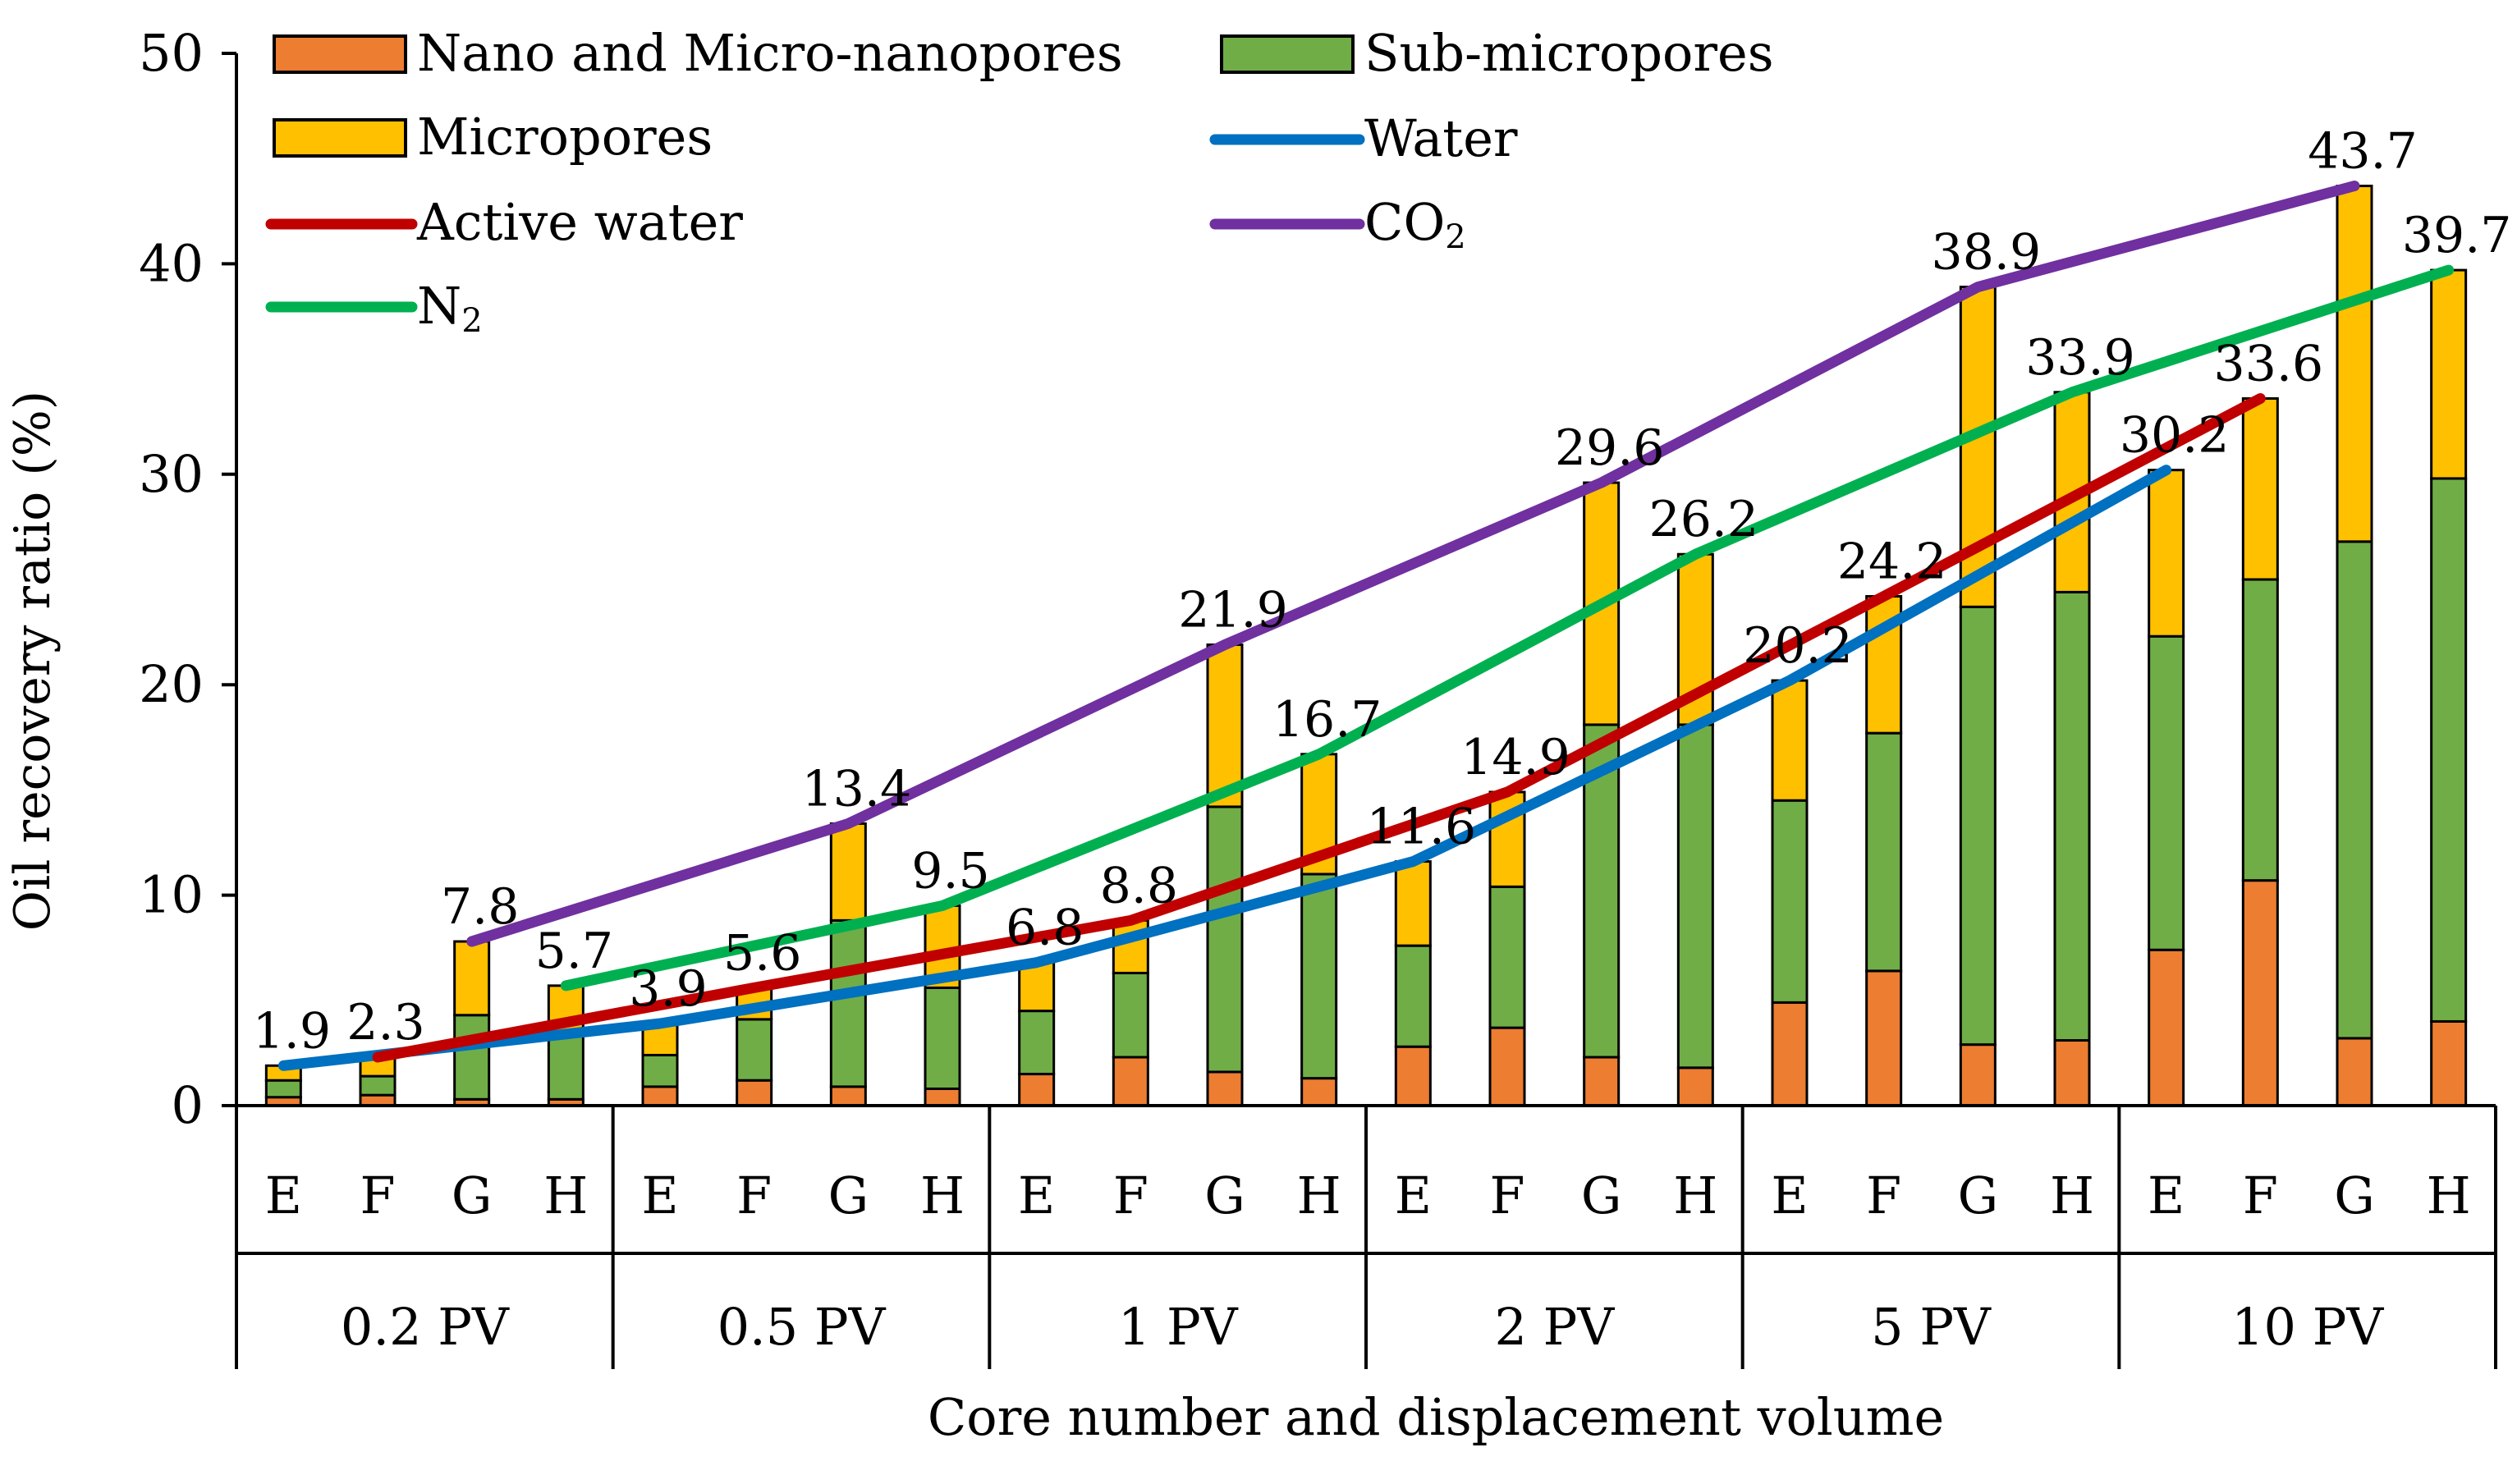  What do you see at coordinates (188, 1105) in the screenshot?
I see `y-tick-label: 0` at bounding box center [188, 1105].